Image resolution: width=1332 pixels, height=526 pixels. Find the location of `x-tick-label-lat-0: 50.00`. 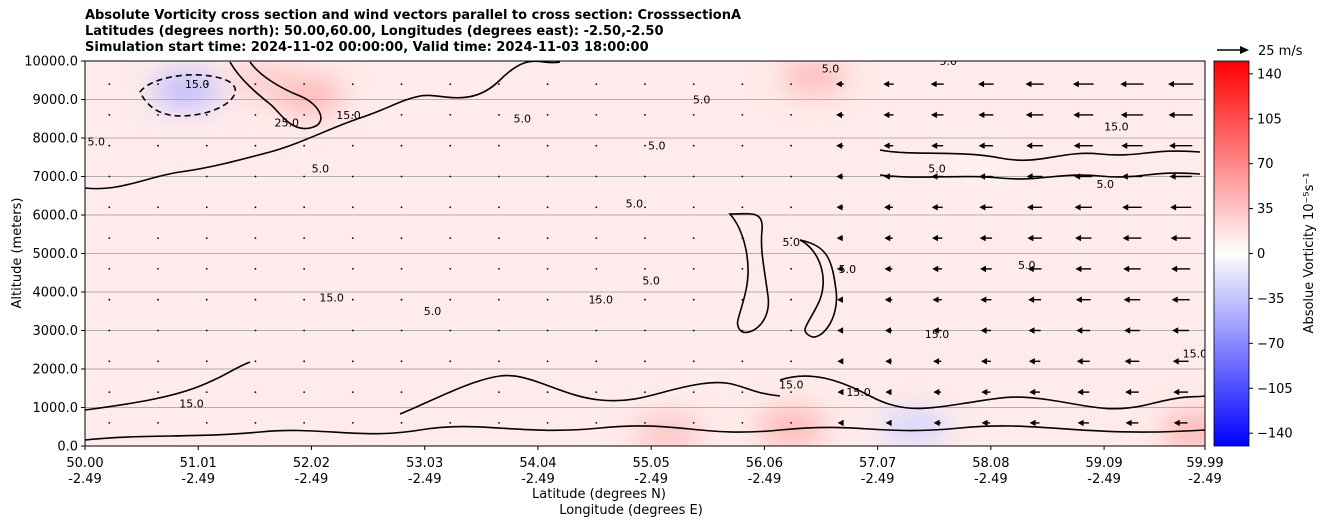

x-tick-label-lat-0: 50.00 is located at coordinates (84, 463).